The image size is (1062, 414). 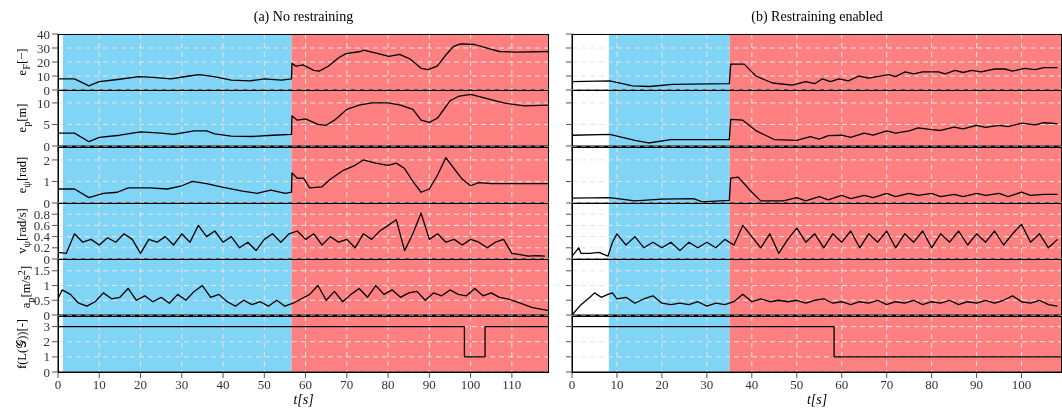 I want to click on x-tick-label: 110, so click(x=512, y=384).